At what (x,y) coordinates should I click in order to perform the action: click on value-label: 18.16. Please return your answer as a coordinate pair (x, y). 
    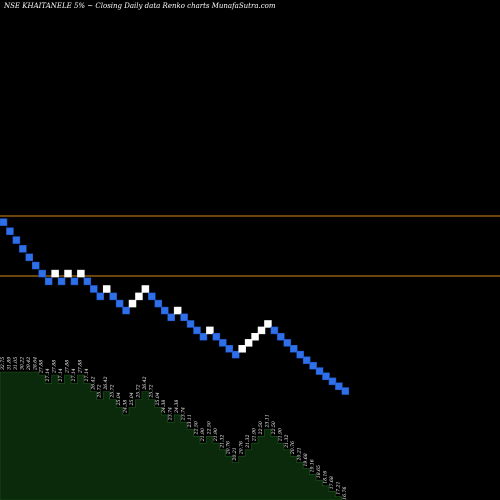
    Looking at the image, I should click on (326, 477).